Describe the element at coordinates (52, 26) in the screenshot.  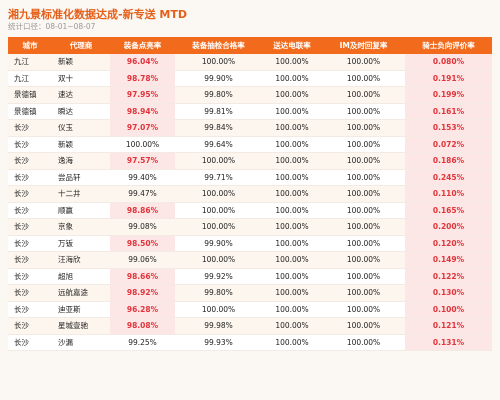
I see `subtitle: 统计口径：08-01~08-07` at that location.